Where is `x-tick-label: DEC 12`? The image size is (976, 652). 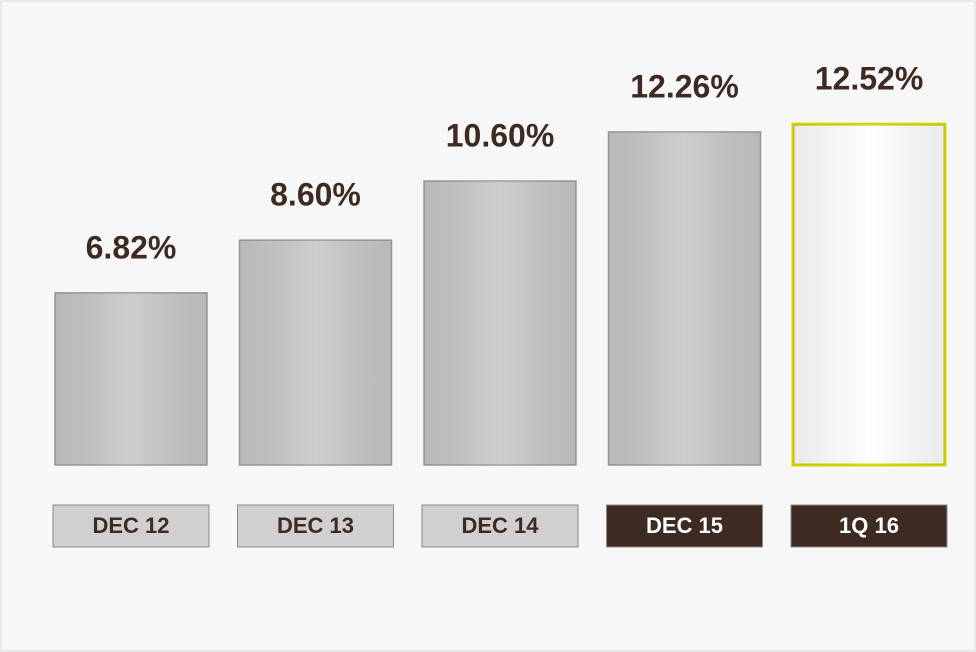
x-tick-label: DEC 12 is located at coordinates (130, 525).